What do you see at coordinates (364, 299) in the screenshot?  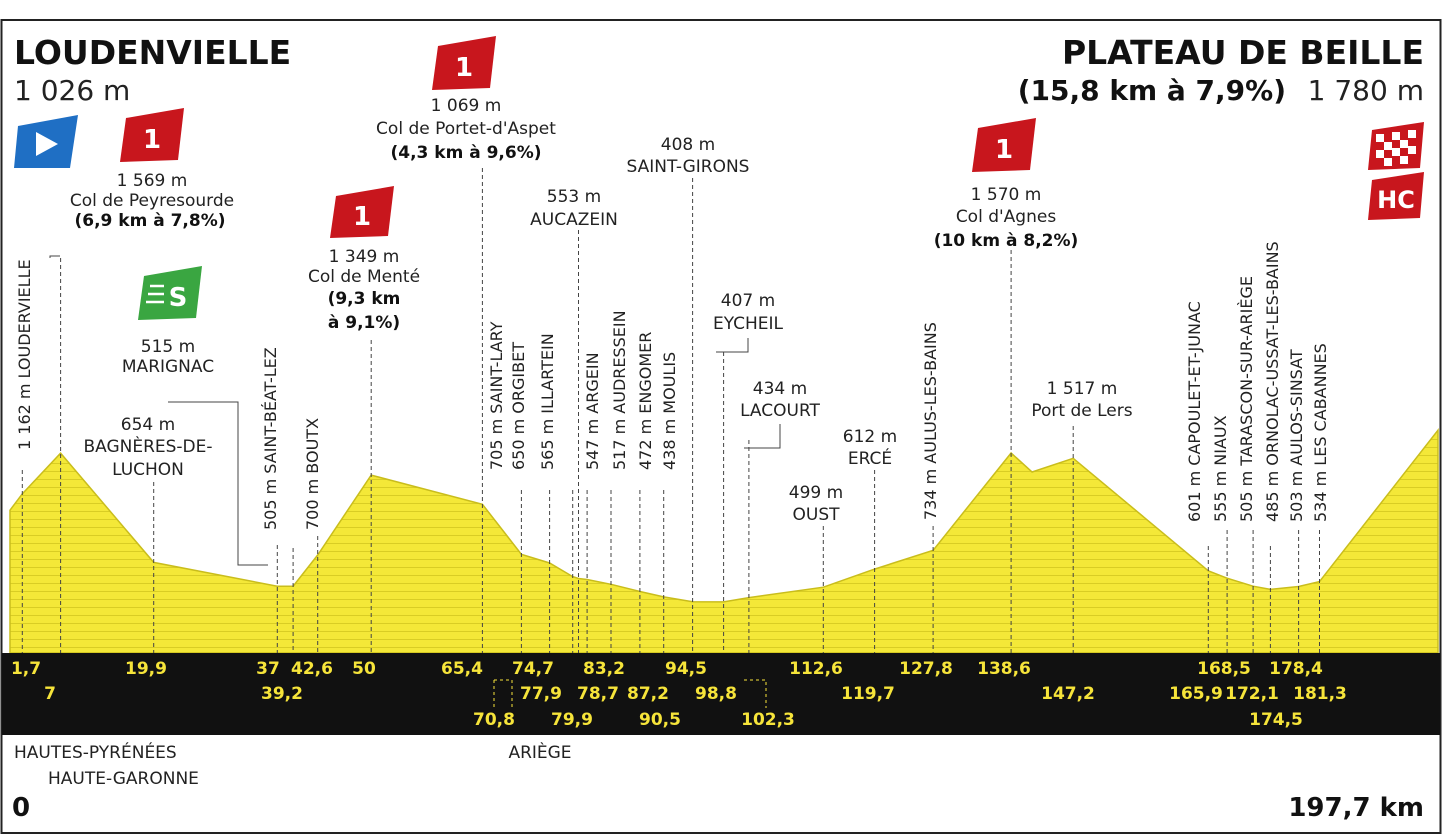 I see `mente-detail-1: (9,3 km` at bounding box center [364, 299].